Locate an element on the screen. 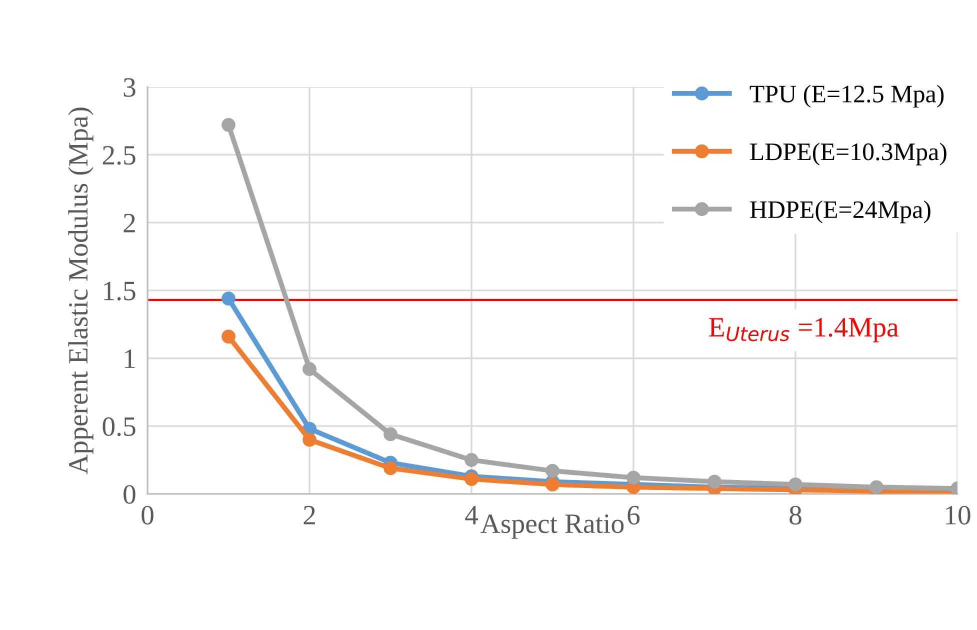  x-tick-label: 6 is located at coordinates (634, 515).